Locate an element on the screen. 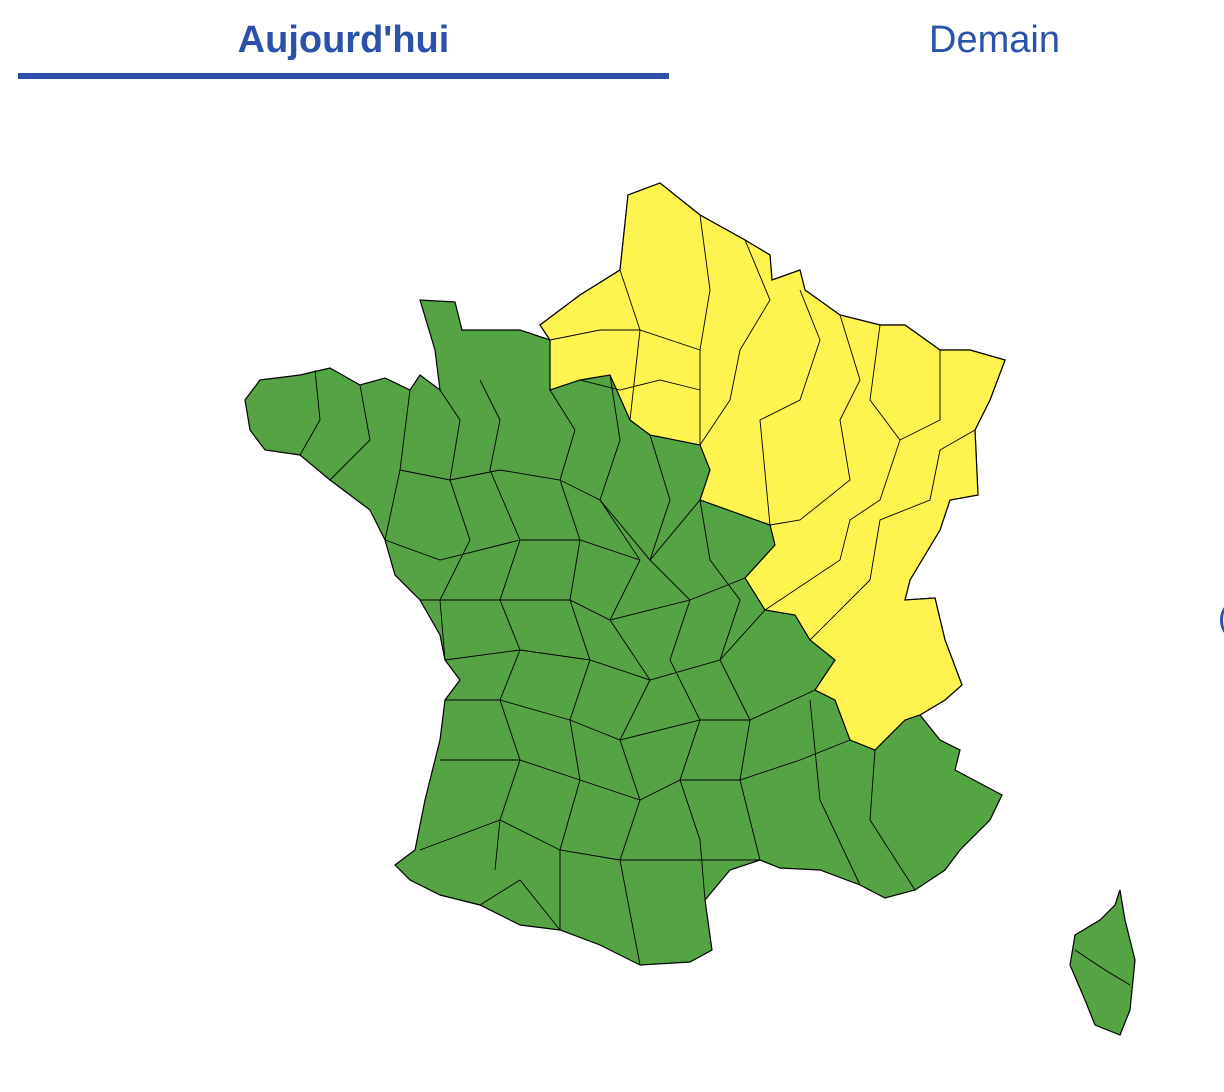 Image resolution: width=1224 pixels, height=1092 pixels. tab-today: Aujourd'hui is located at coordinates (343, 39).